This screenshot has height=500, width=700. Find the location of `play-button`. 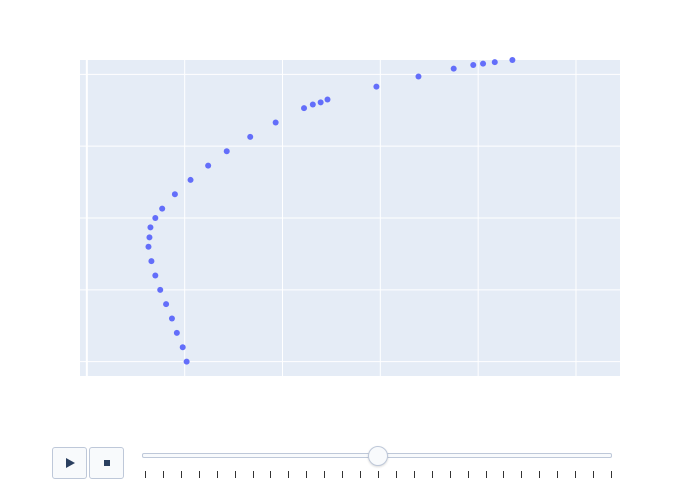

play-button is located at coordinates (69, 463).